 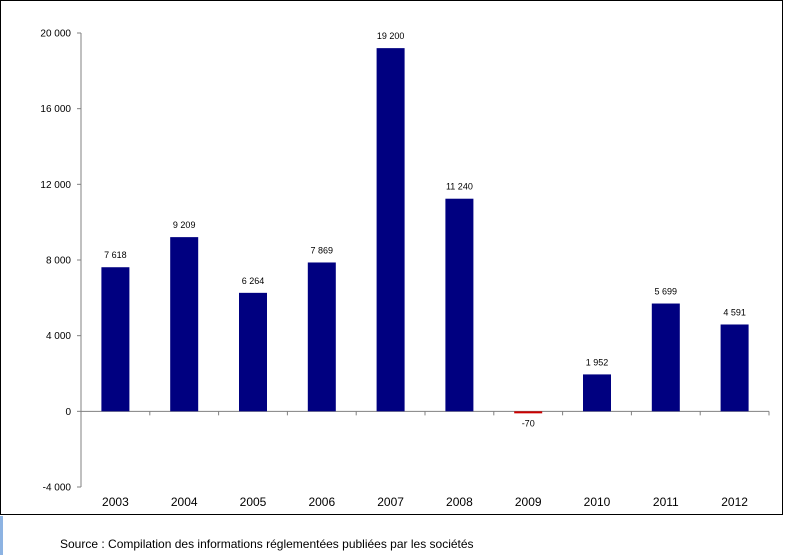 I want to click on category-label: 2003, so click(x=115, y=502).